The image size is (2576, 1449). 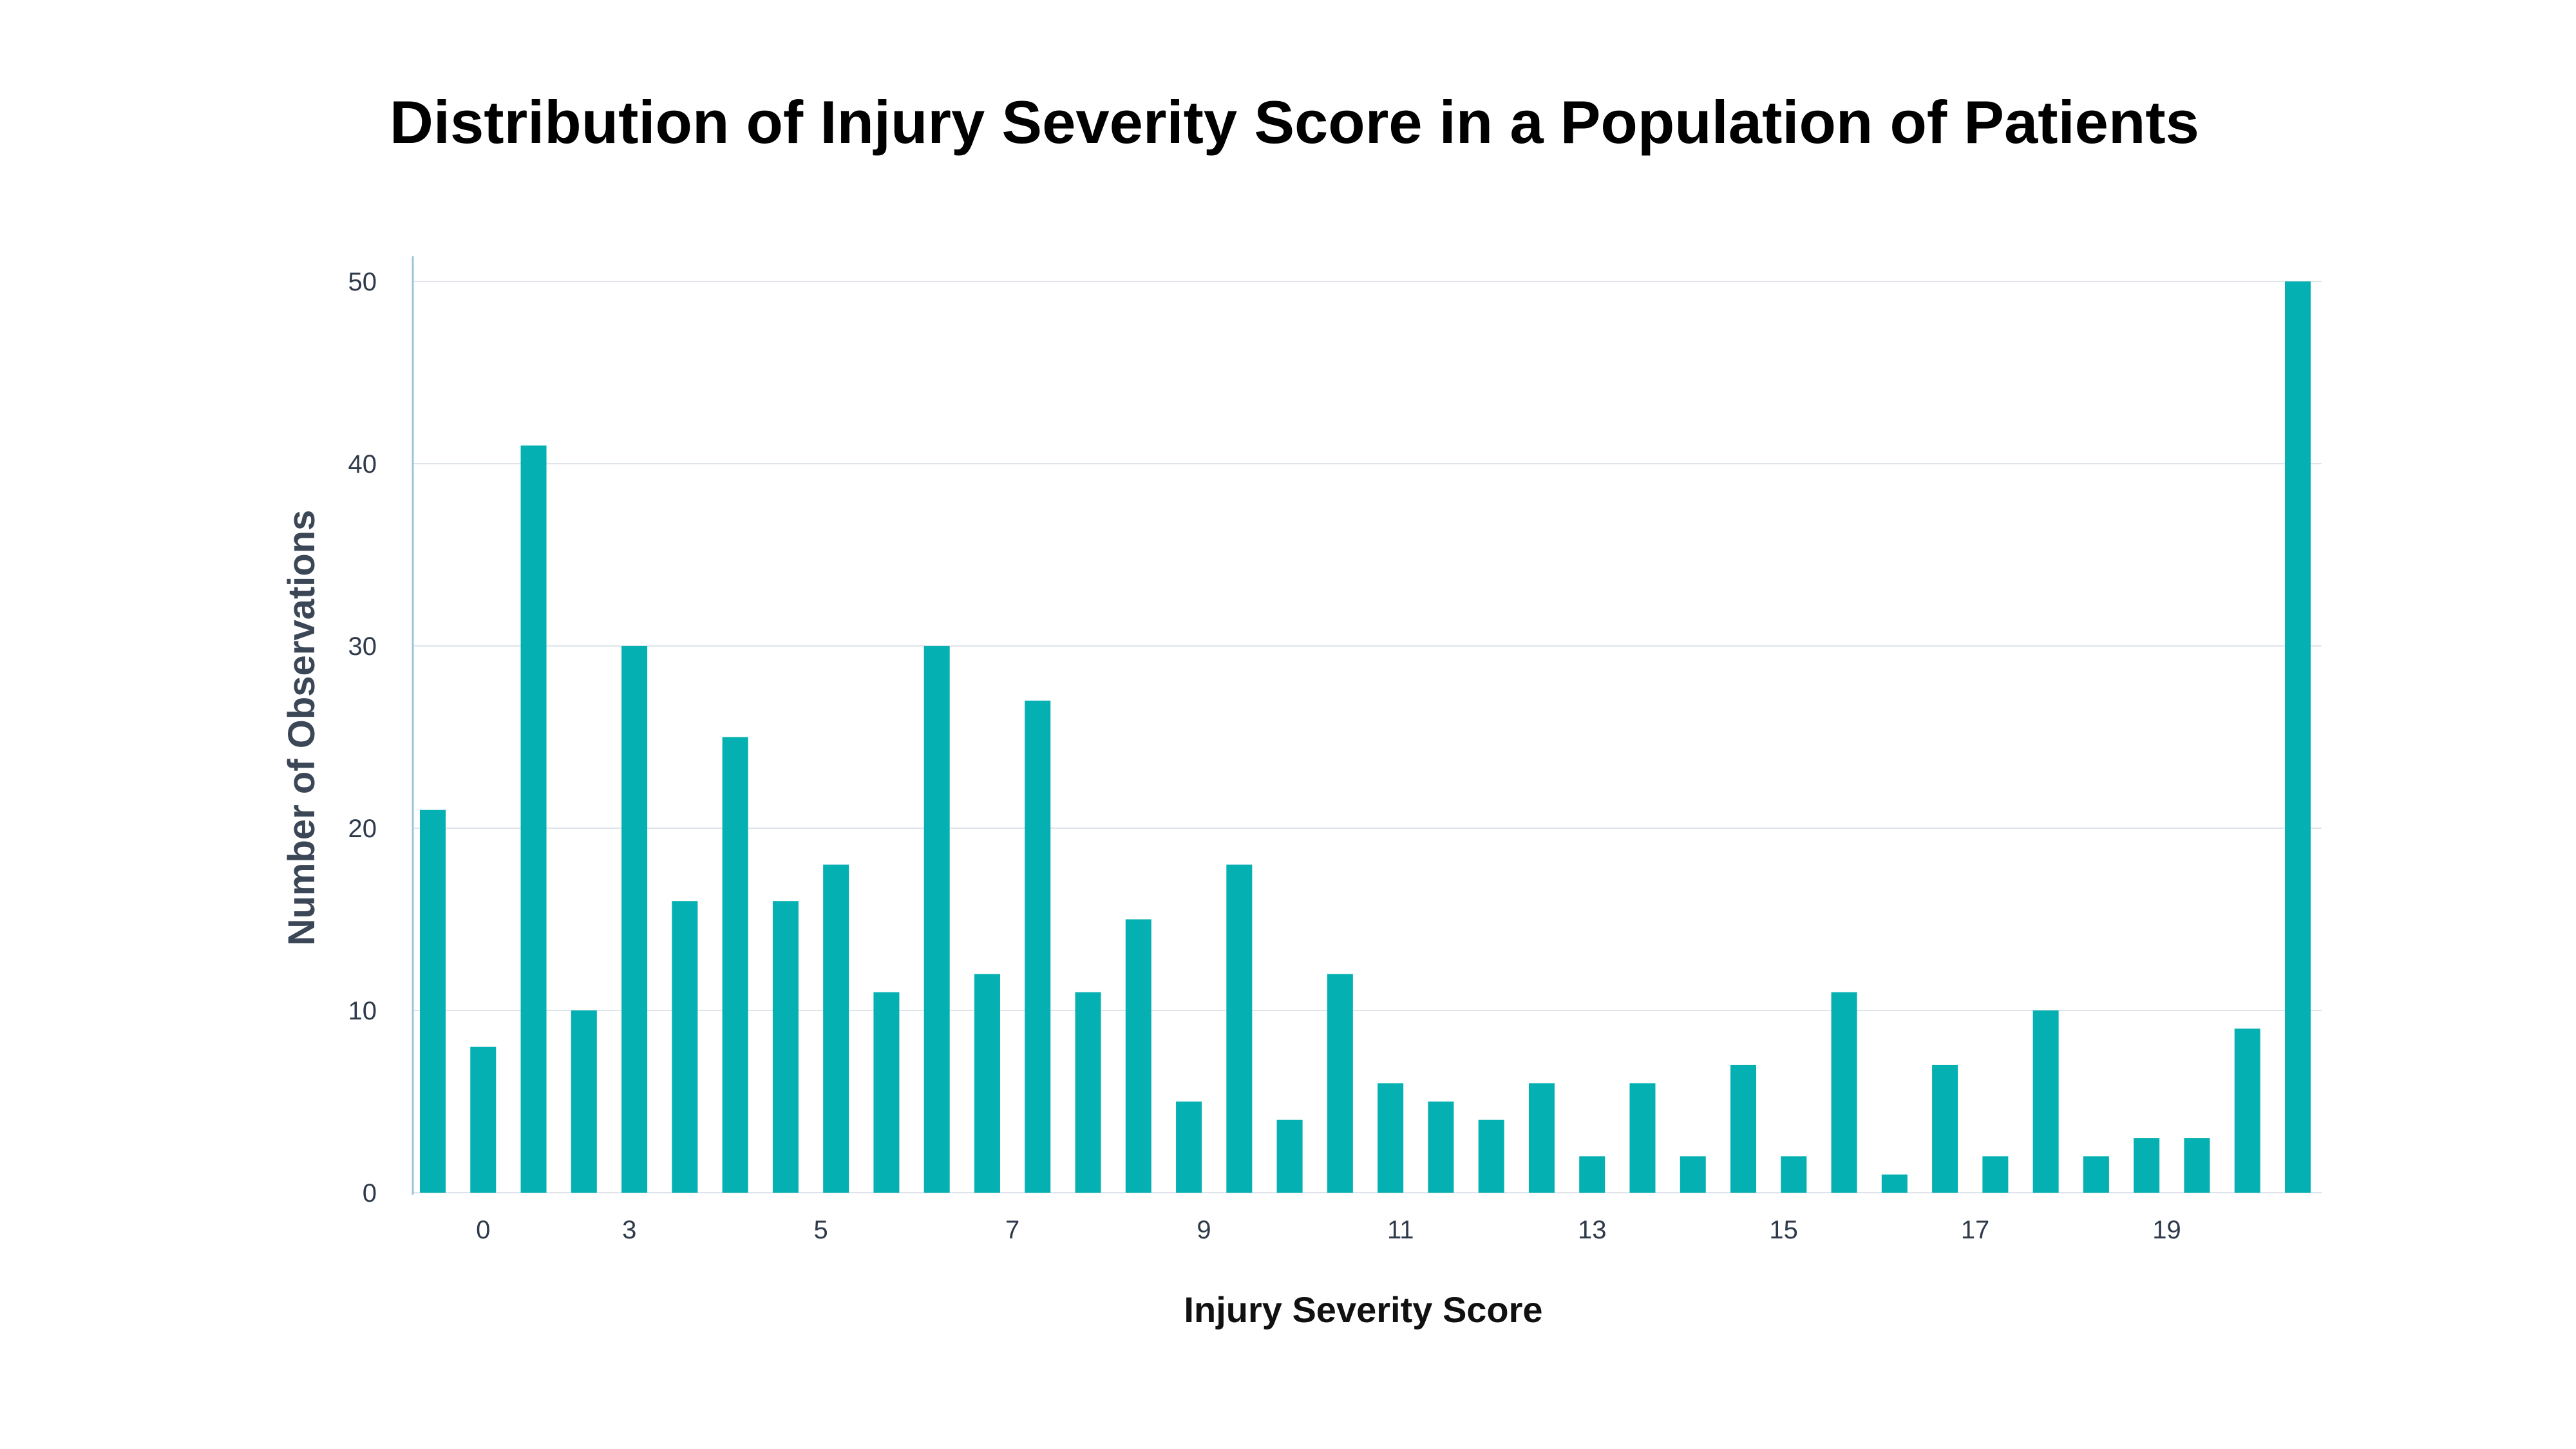 I want to click on y-axis-label: Number of Observations, so click(x=302, y=728).